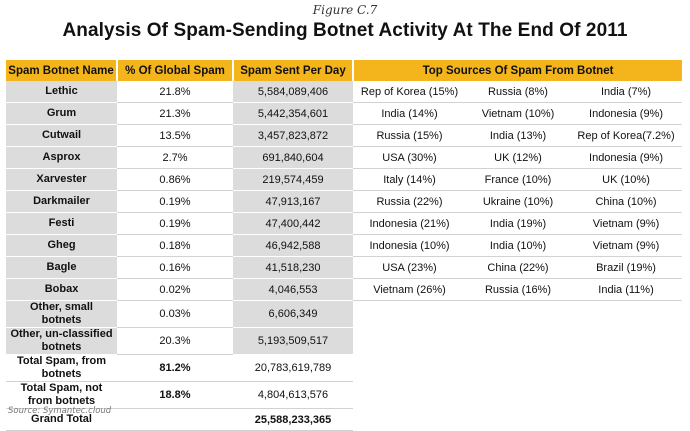 The height and width of the screenshot is (431, 690). What do you see at coordinates (175, 70) in the screenshot?
I see `header-pct-global: % Of Global Spam` at bounding box center [175, 70].